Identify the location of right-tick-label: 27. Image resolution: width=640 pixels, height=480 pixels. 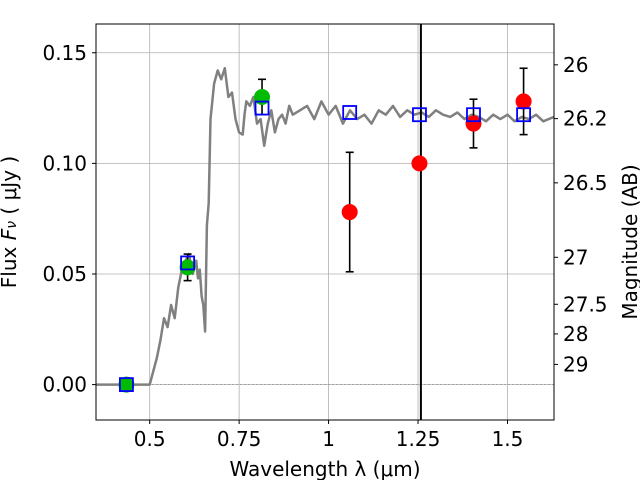
(575, 257).